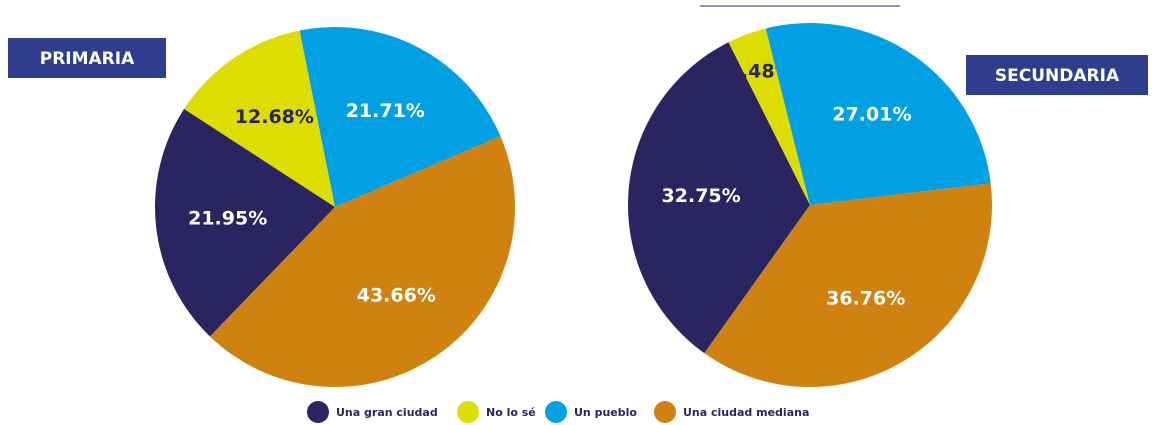 This screenshot has width=1155, height=425. I want to click on slice-label: 12.68%, so click(274, 117).